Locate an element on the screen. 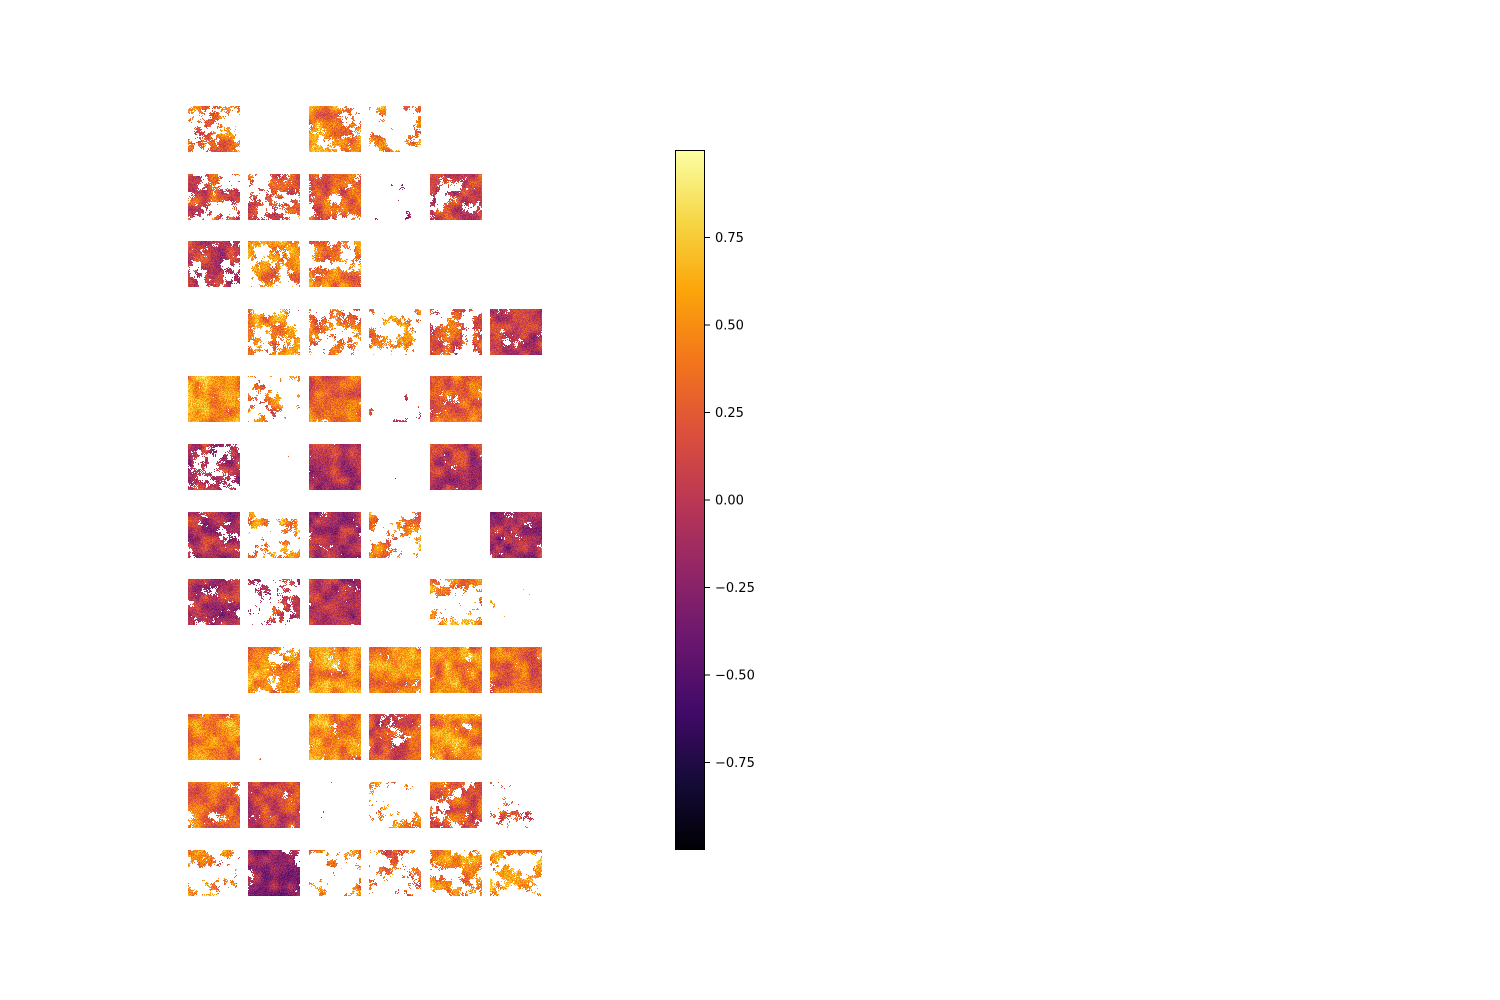 This screenshot has height=1000, width=1500. colorbar-gradient is located at coordinates (690, 500).